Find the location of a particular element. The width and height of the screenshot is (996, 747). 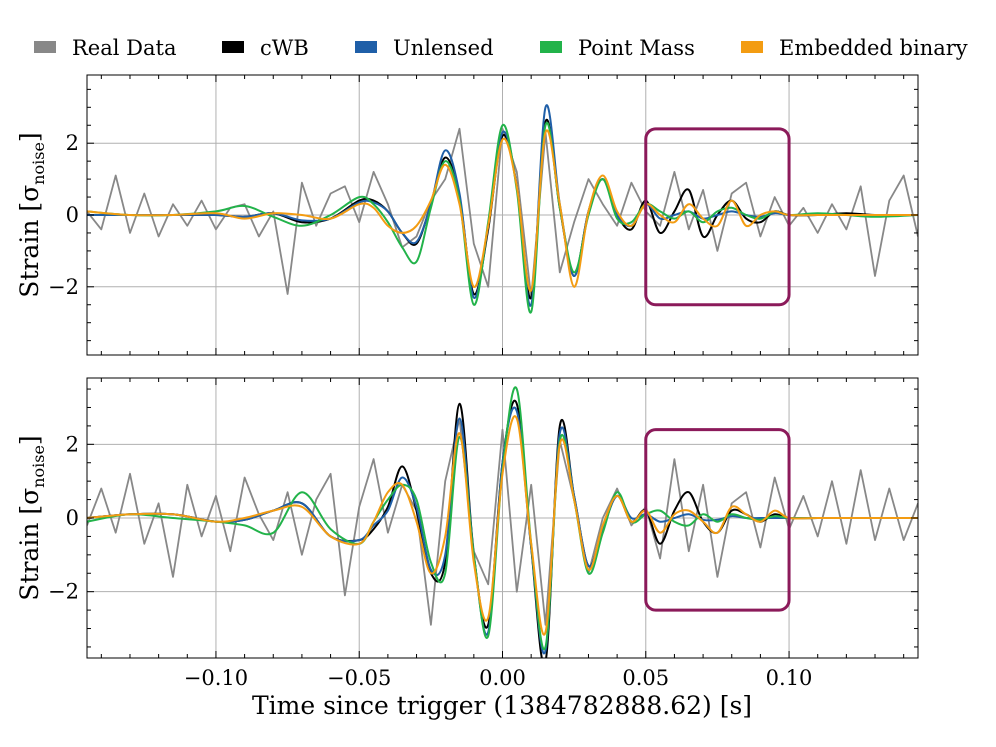

legend-label-unlensed: Unlensed is located at coordinates (443, 48).